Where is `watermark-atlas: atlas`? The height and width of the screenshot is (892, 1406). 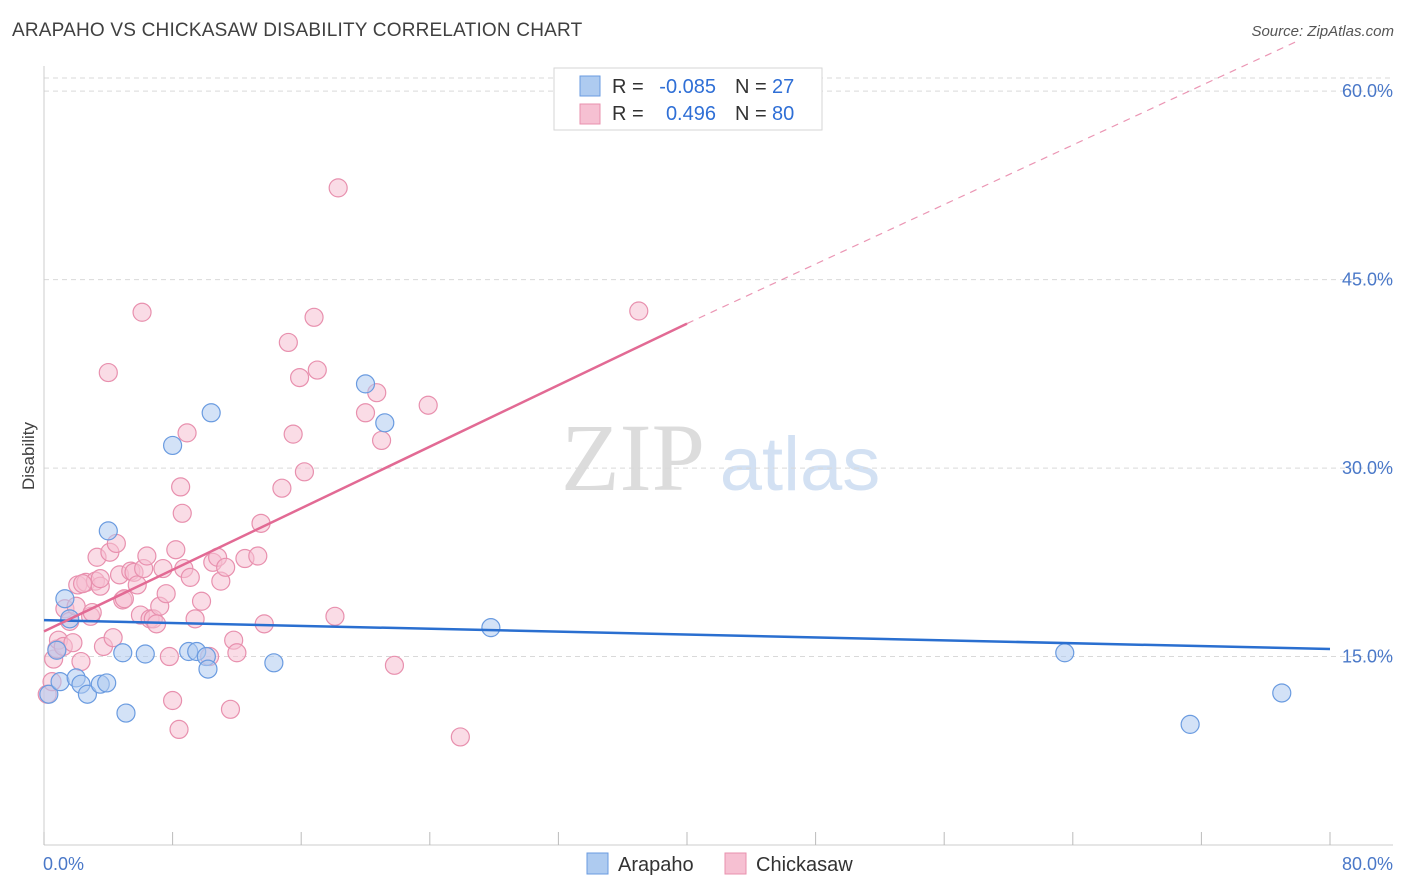 watermark-atlas: atlas is located at coordinates (800, 464).